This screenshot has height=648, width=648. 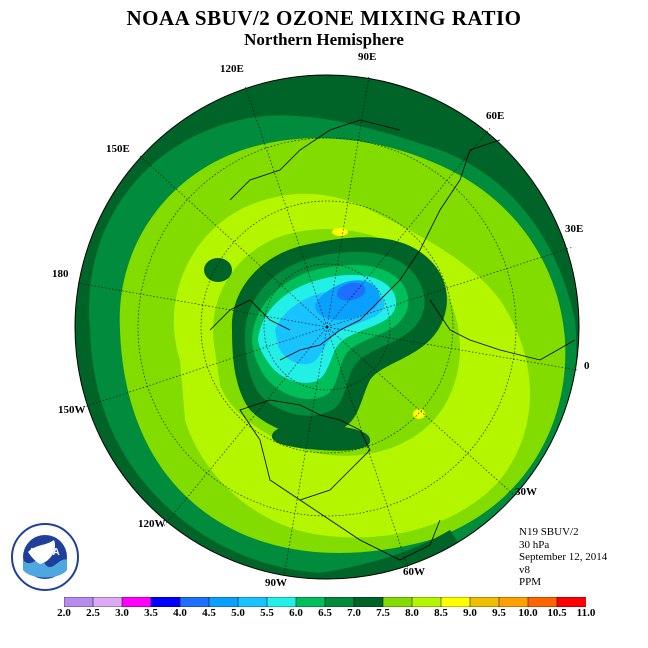 I want to click on colorbar-tick-label: 7.5, so click(x=383, y=613).